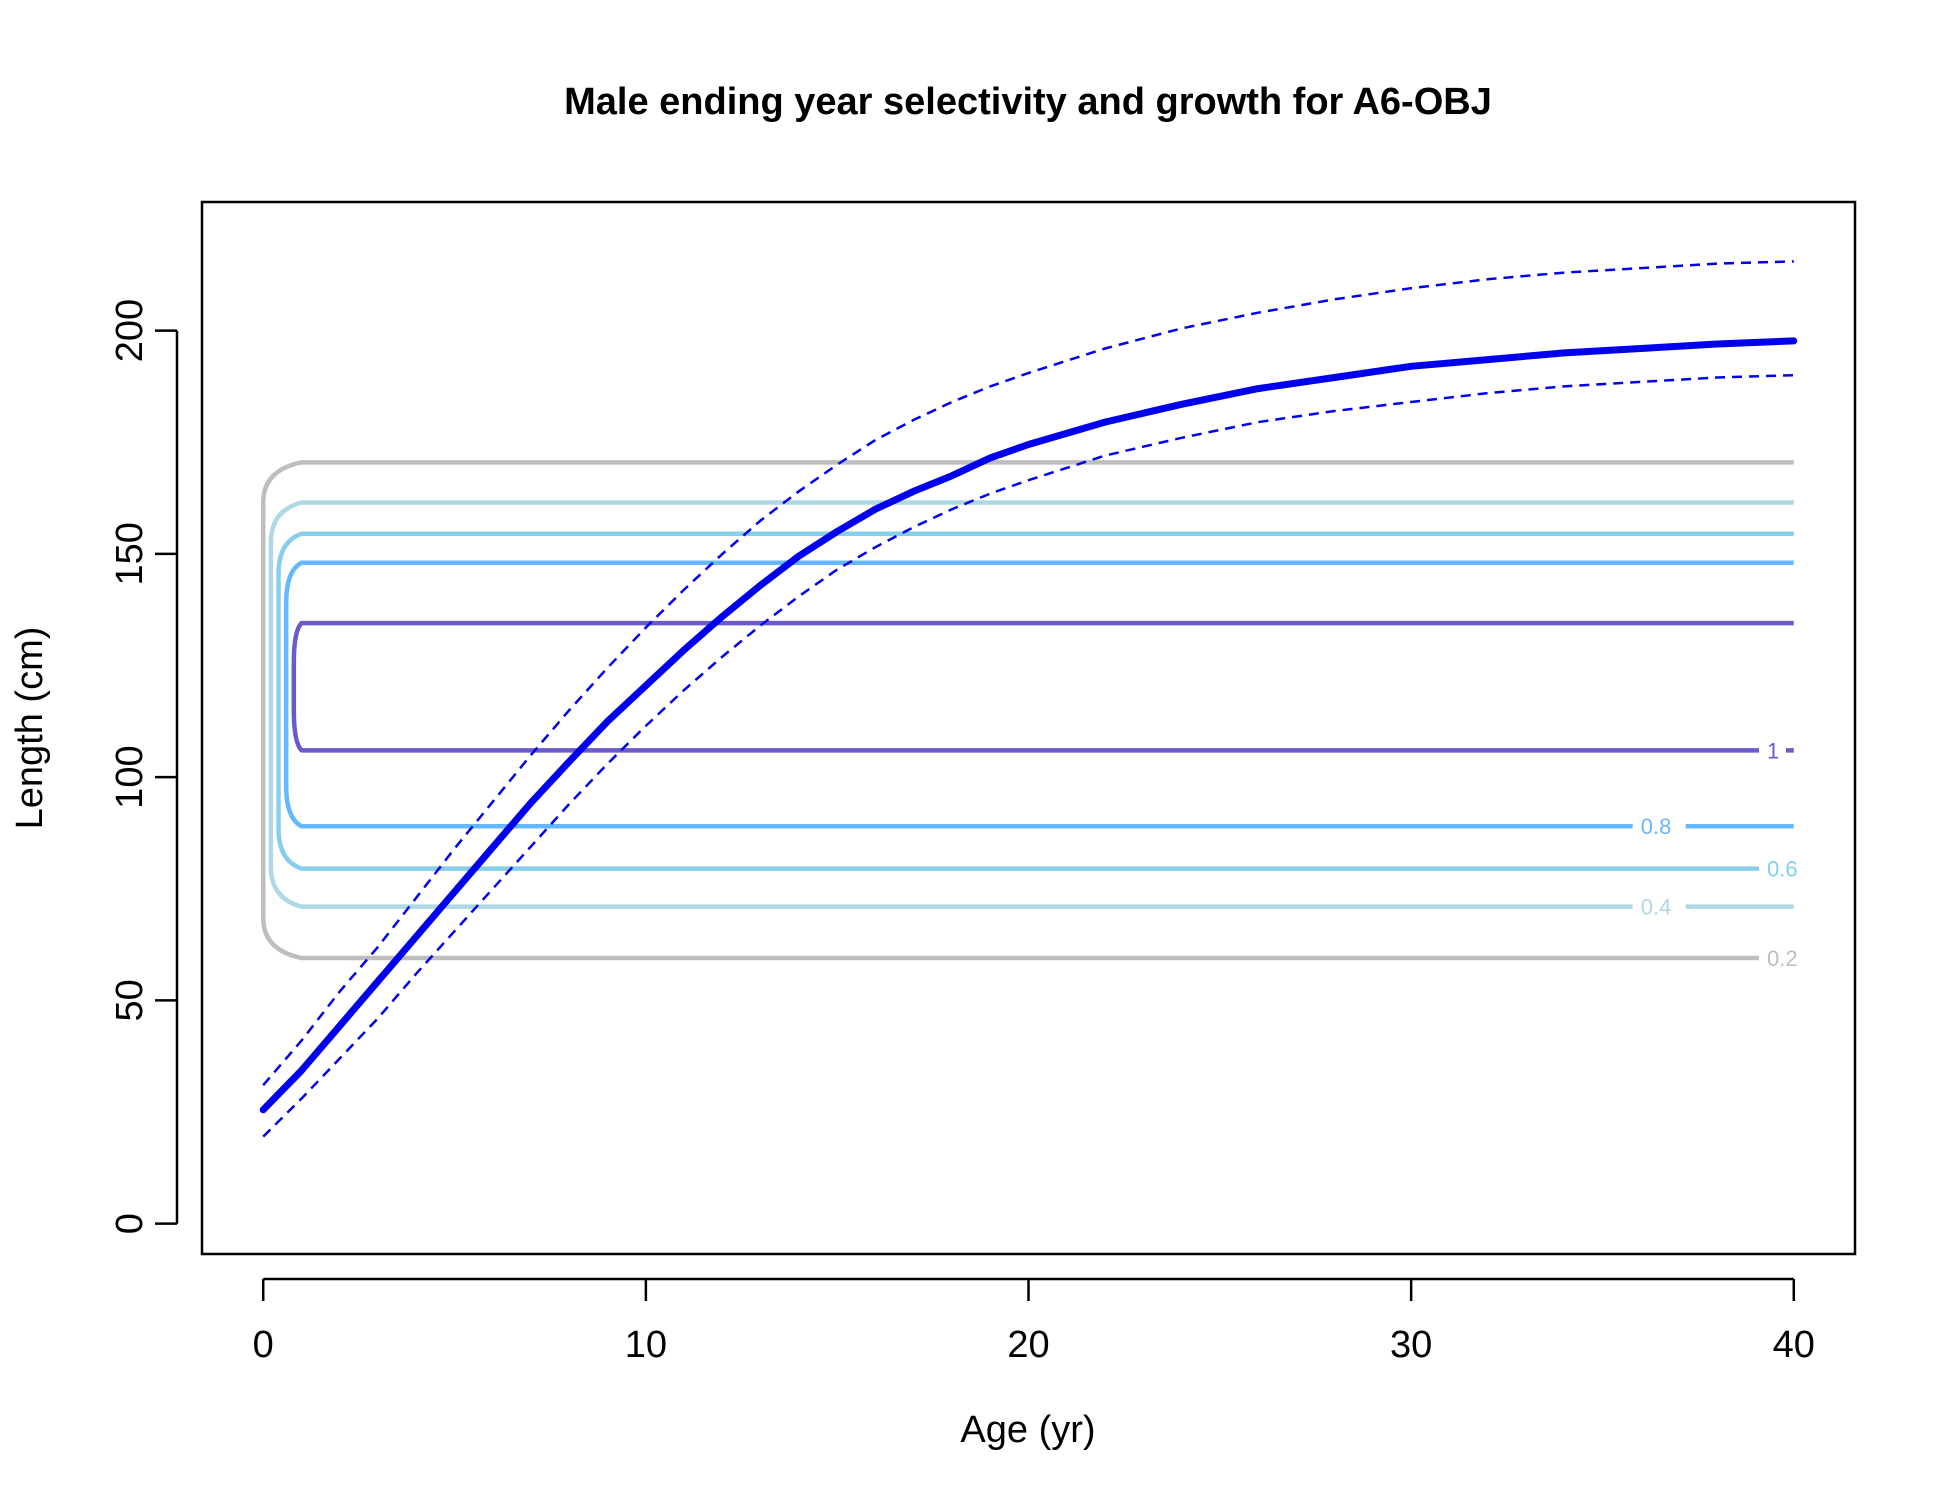  What do you see at coordinates (1411, 1345) in the screenshot?
I see `x-tick-label: 30` at bounding box center [1411, 1345].